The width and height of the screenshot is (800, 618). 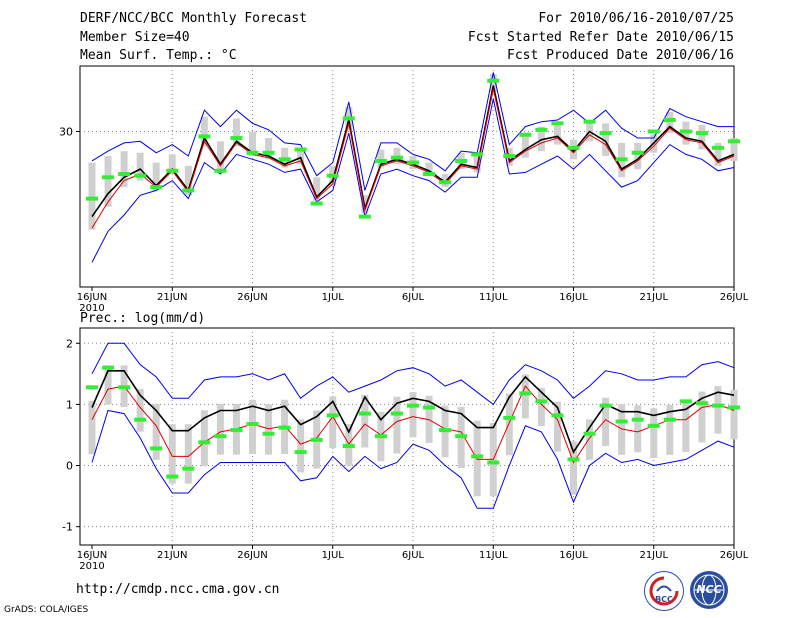 I want to click on prec-xtick-label: 21JUL, so click(x=653, y=555).